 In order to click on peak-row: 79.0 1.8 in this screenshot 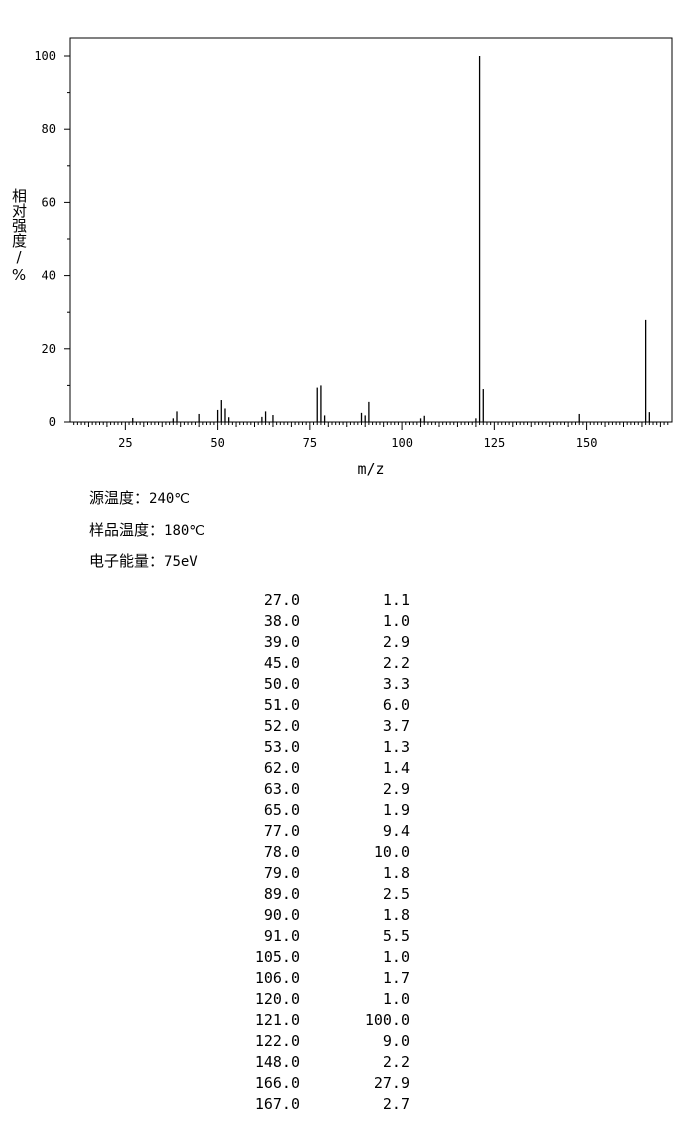, I will do `click(325, 873)`.